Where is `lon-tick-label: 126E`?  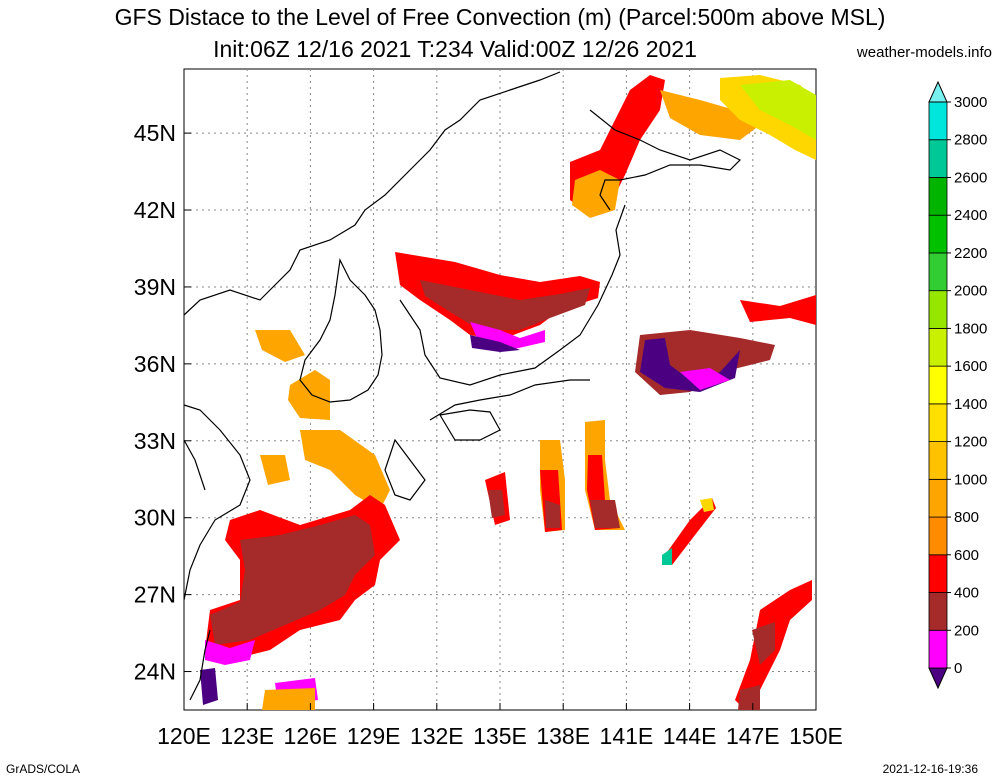 lon-tick-label: 126E is located at coordinates (311, 736).